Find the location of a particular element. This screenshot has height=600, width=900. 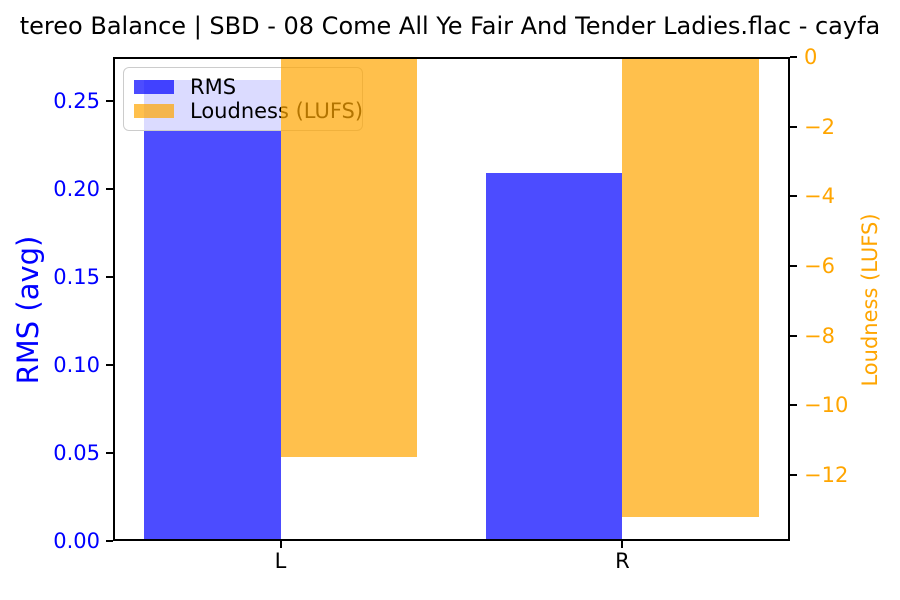

bar-loudness-lufs-r is located at coordinates (691, 287).